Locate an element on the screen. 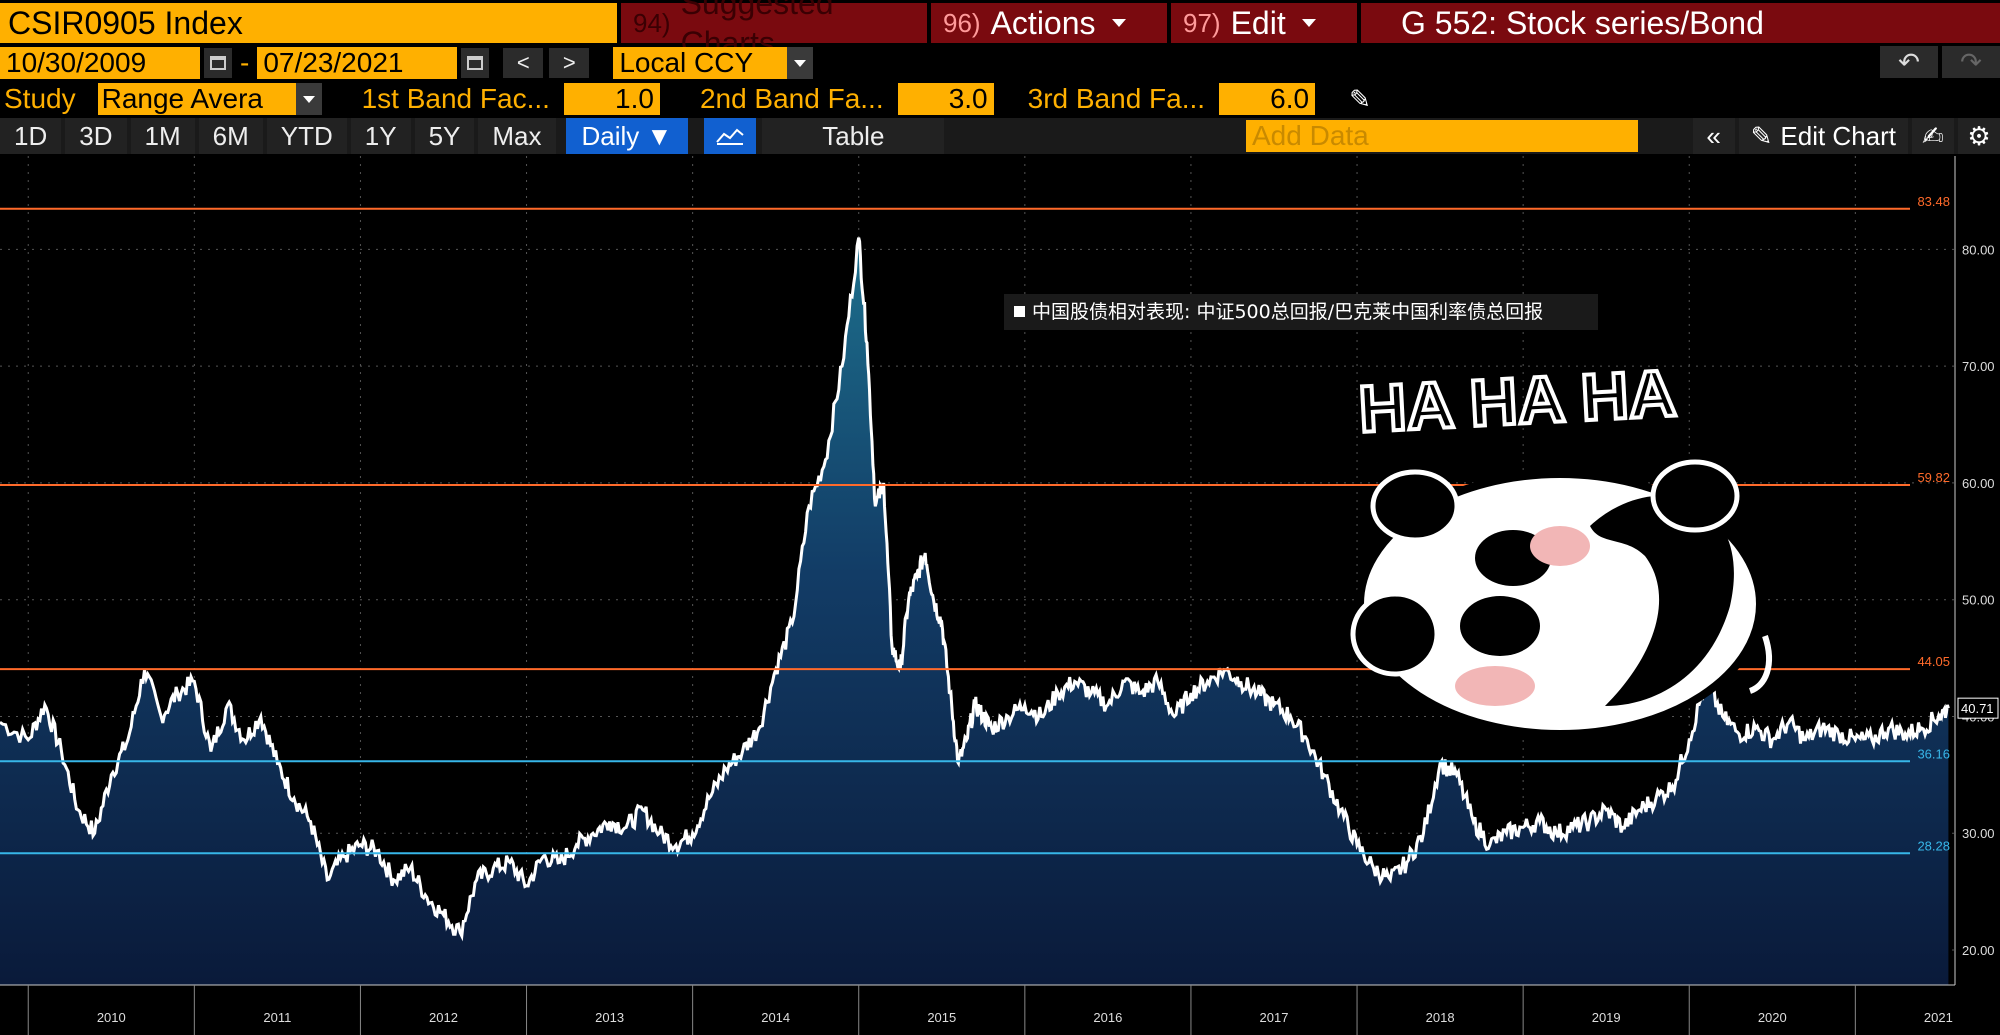  y-tick-label: 20.00 is located at coordinates (1978, 950).